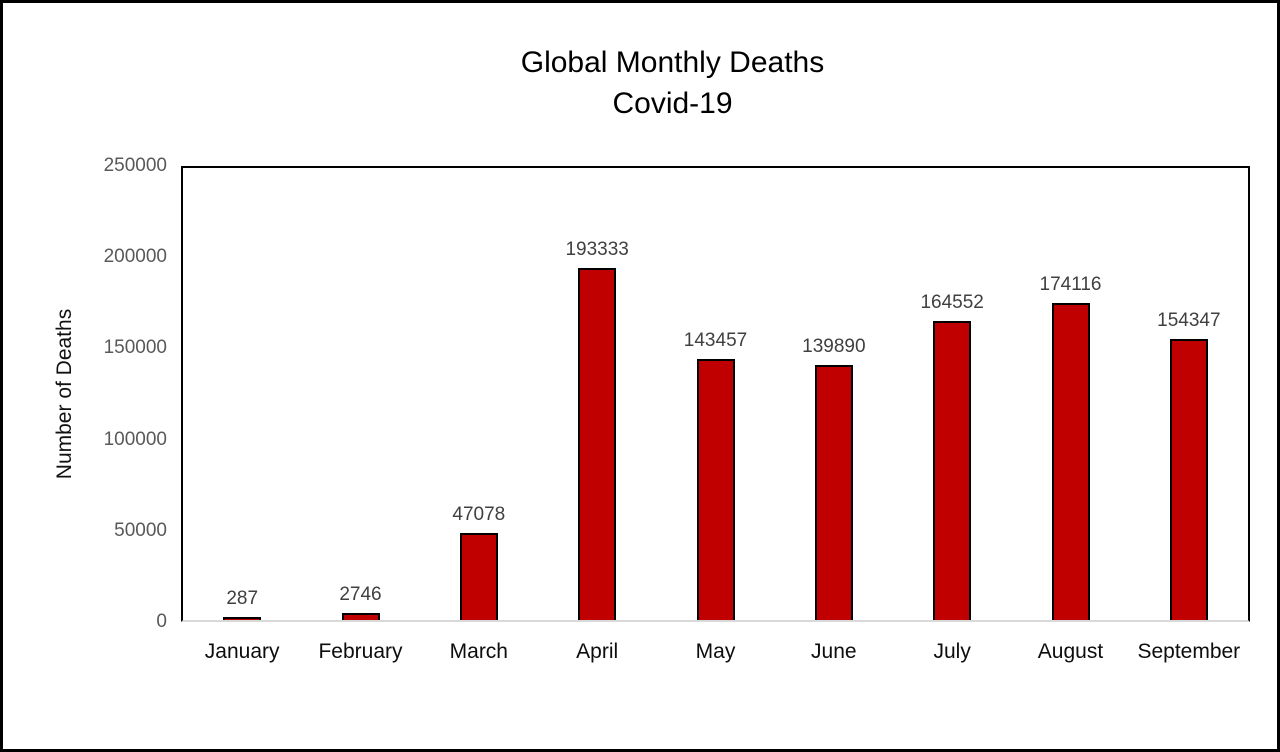  What do you see at coordinates (833, 492) in the screenshot?
I see `bar-june` at bounding box center [833, 492].